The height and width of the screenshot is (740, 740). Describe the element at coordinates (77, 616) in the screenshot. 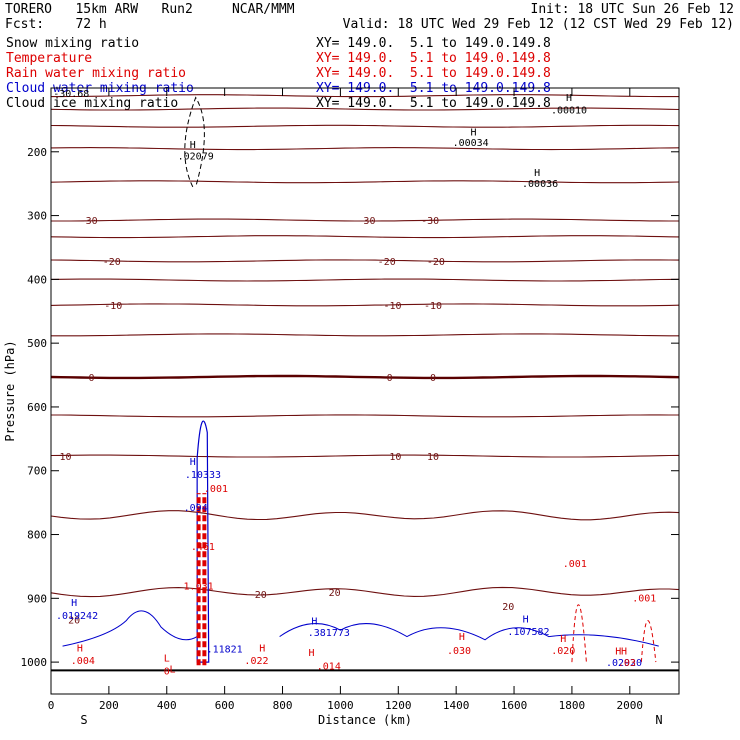

I see `max-label-9: .019242` at that location.